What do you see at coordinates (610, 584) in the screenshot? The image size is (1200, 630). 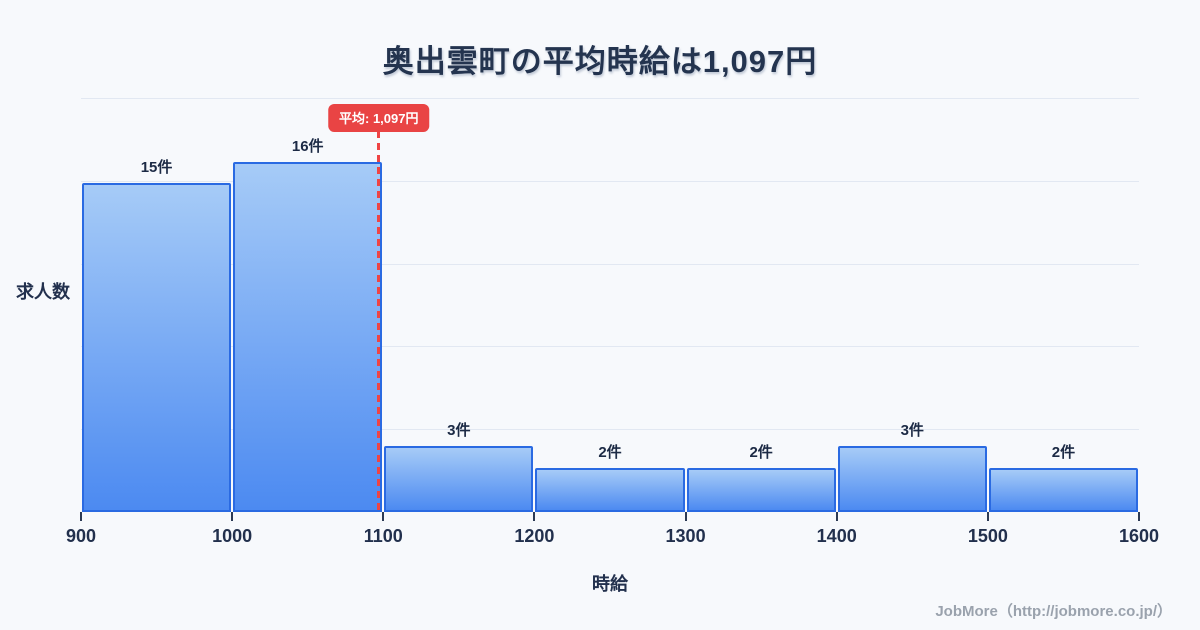 I see `x-axis-label: 時給` at bounding box center [610, 584].